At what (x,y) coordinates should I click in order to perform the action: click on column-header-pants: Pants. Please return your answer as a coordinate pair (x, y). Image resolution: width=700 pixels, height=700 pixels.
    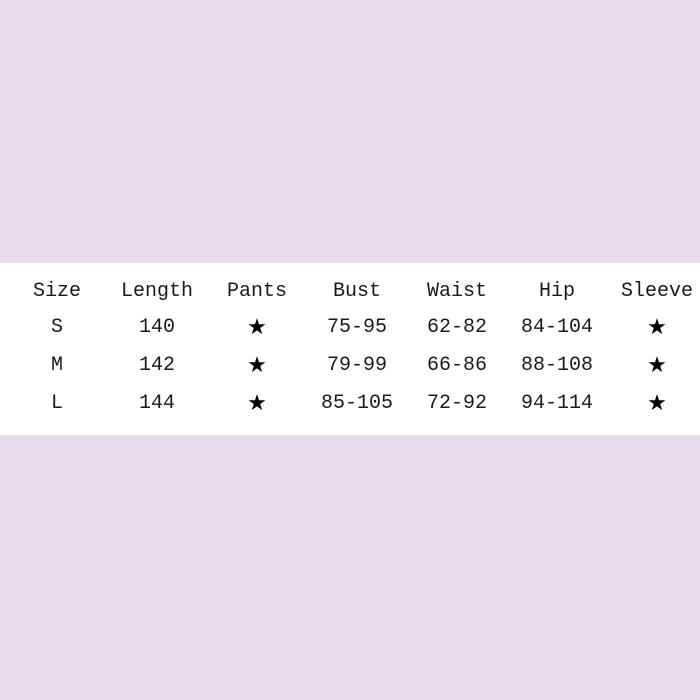
    Looking at the image, I should click on (256, 291).